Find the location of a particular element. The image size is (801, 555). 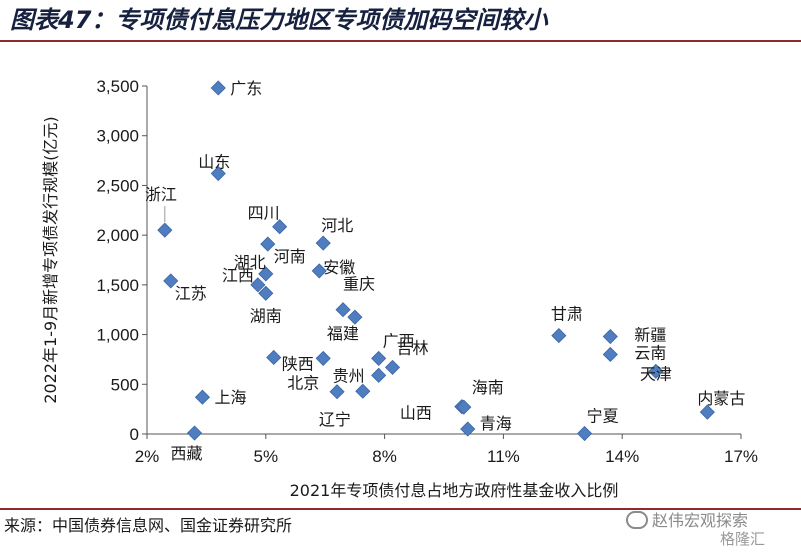

y-tick-label: 2,500 is located at coordinates (117, 185).